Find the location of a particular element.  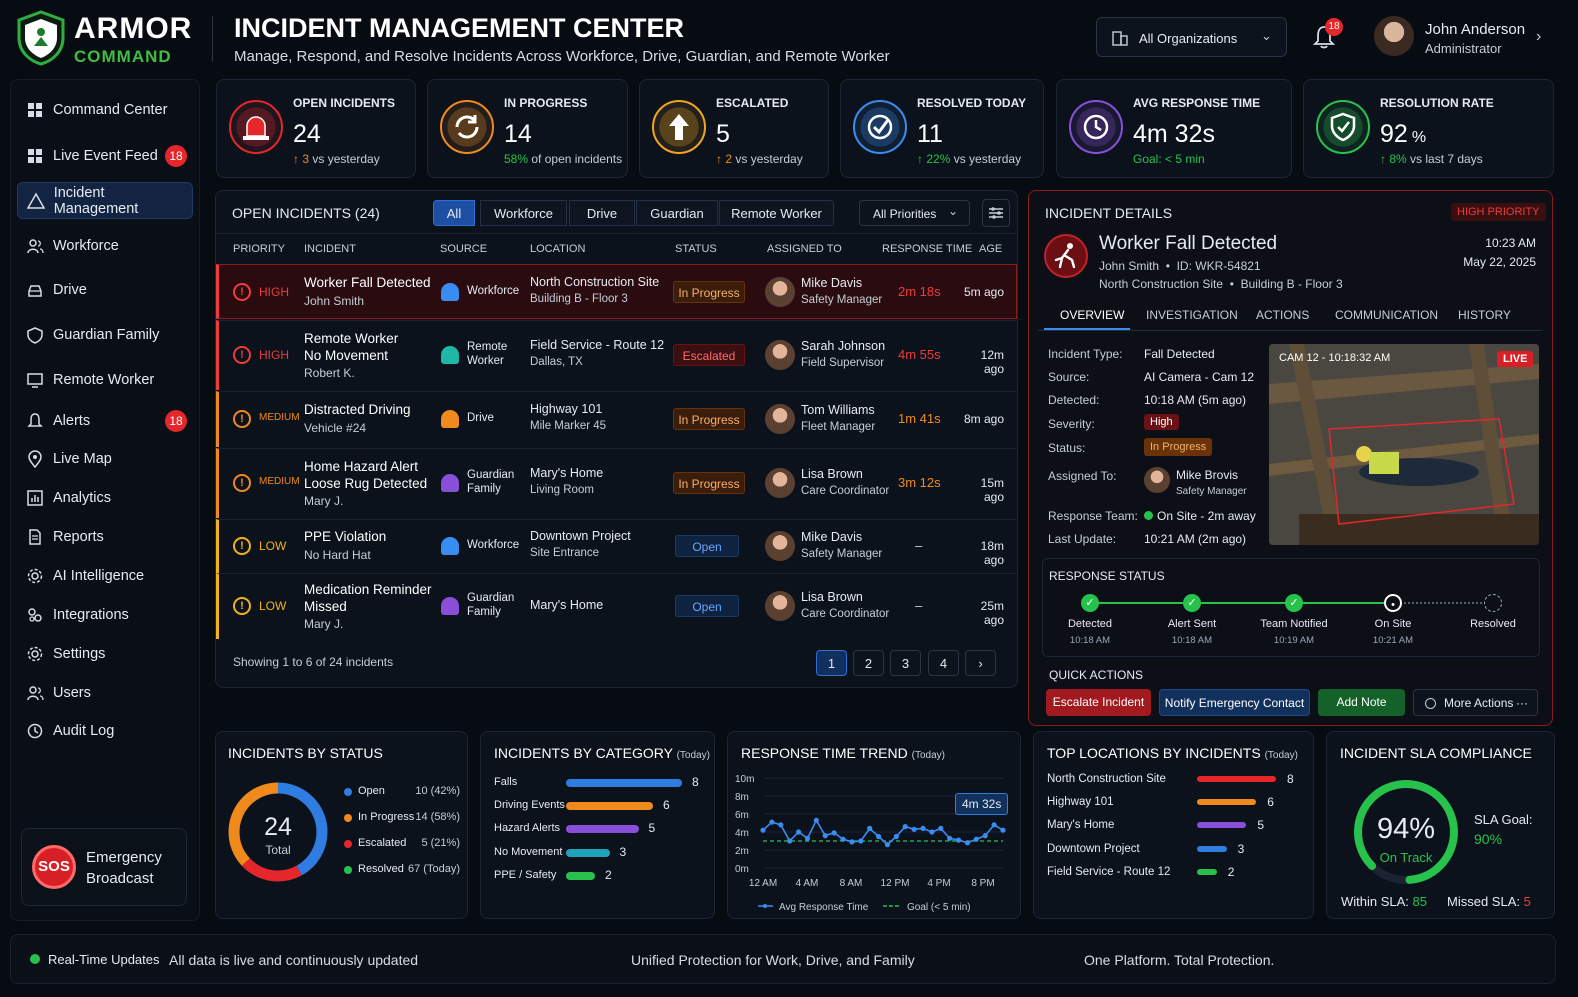

avatar is located at coordinates (1394, 36).